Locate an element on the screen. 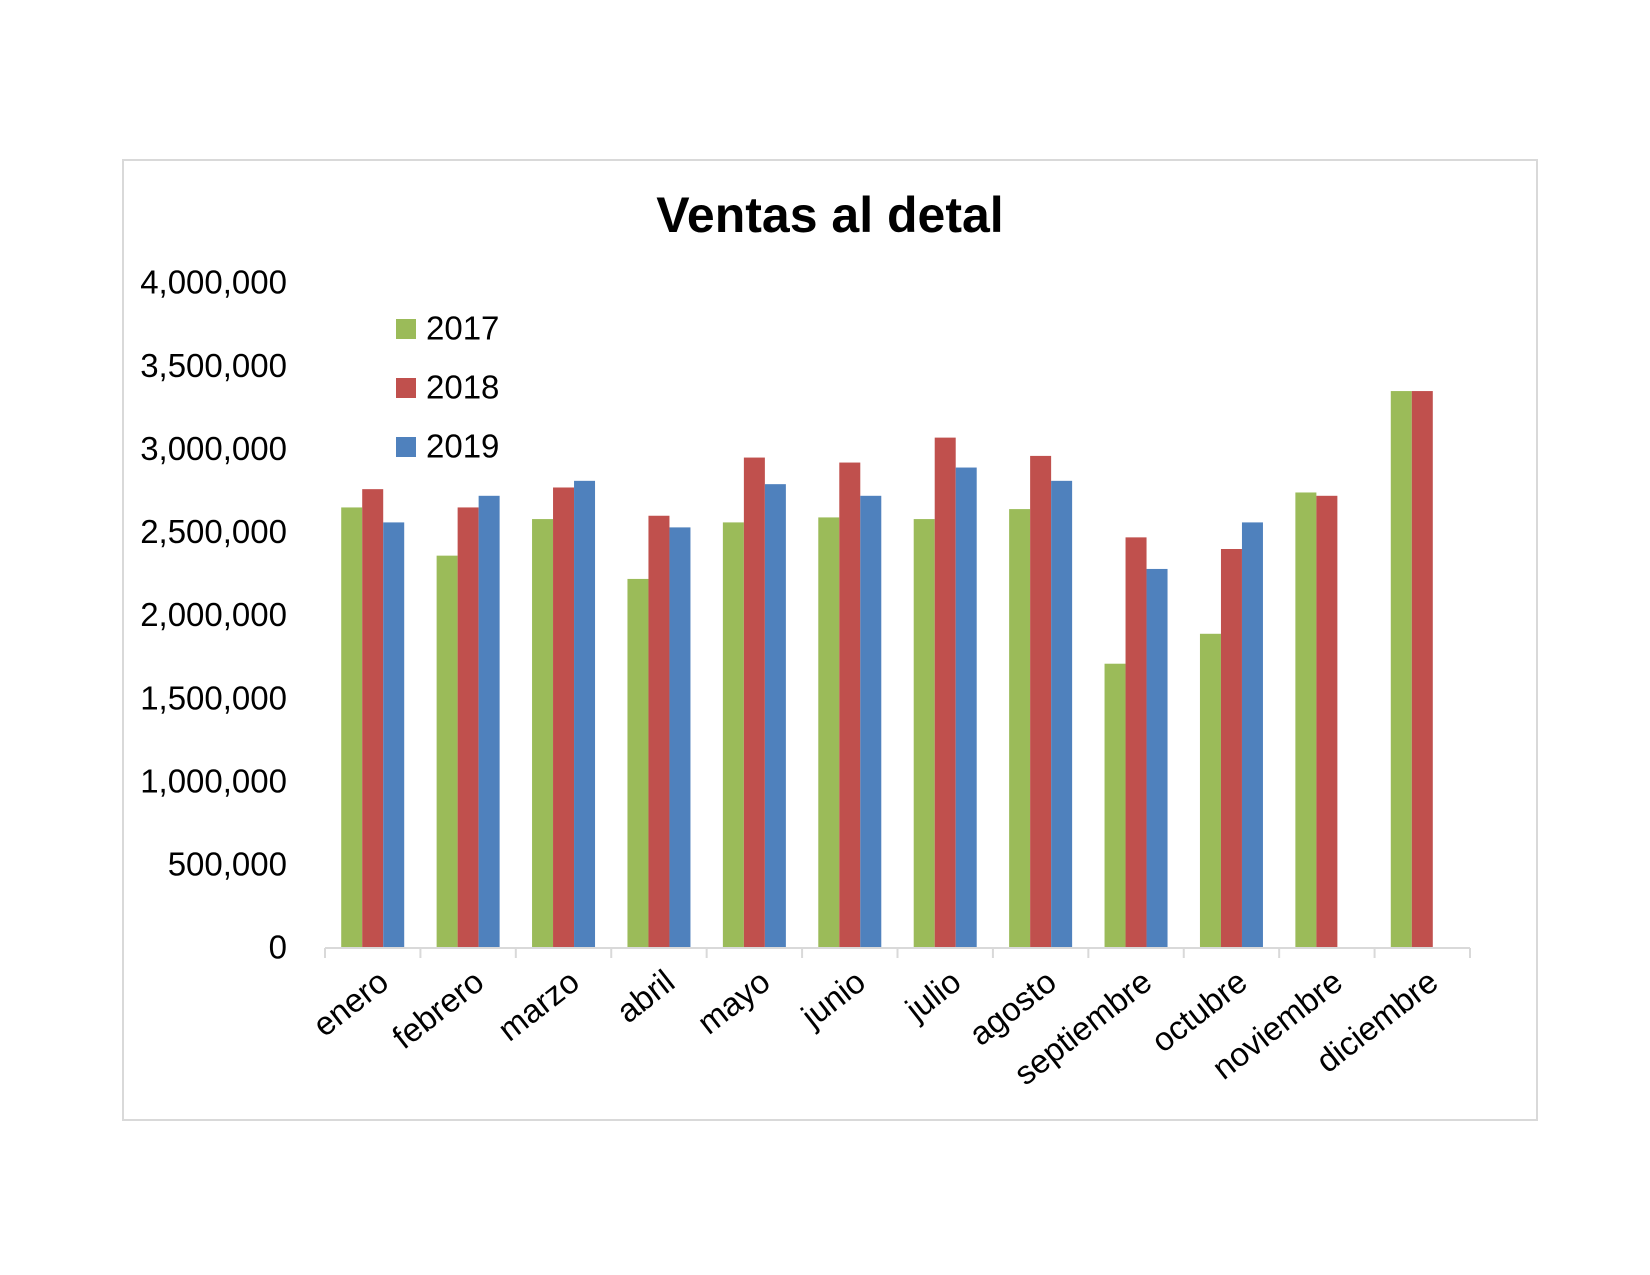  bar-2017-octubre is located at coordinates (1210, 790).